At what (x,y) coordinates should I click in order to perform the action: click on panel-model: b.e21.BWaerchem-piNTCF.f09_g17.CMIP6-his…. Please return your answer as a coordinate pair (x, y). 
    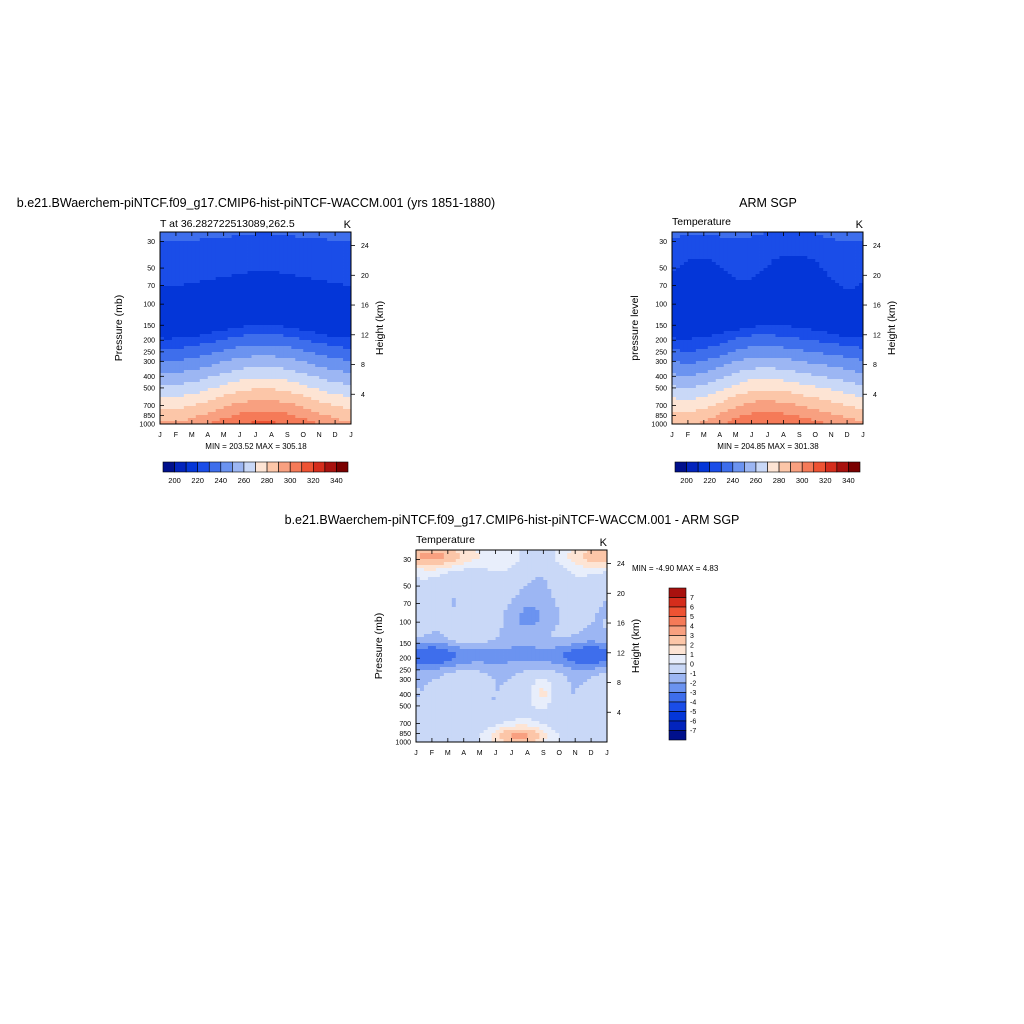
    Looking at the image, I should click on (256, 340).